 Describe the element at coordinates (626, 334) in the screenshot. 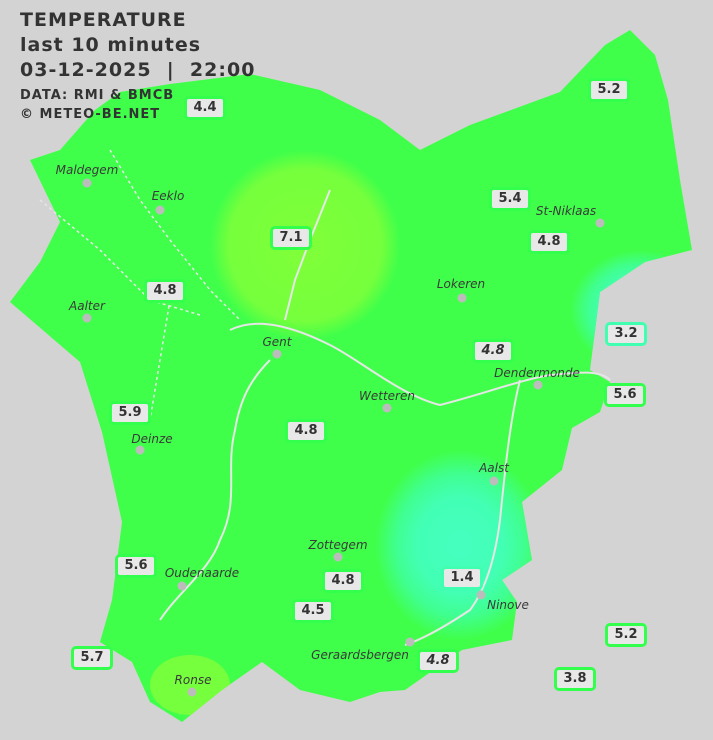

I see `temperature-station-badge: 3.2` at that location.